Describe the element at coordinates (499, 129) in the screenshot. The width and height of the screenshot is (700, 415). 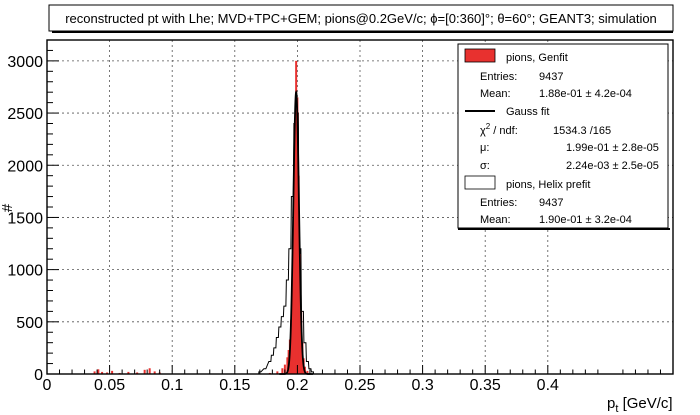
I see `chi2-label: χ2 / ndf:` at that location.